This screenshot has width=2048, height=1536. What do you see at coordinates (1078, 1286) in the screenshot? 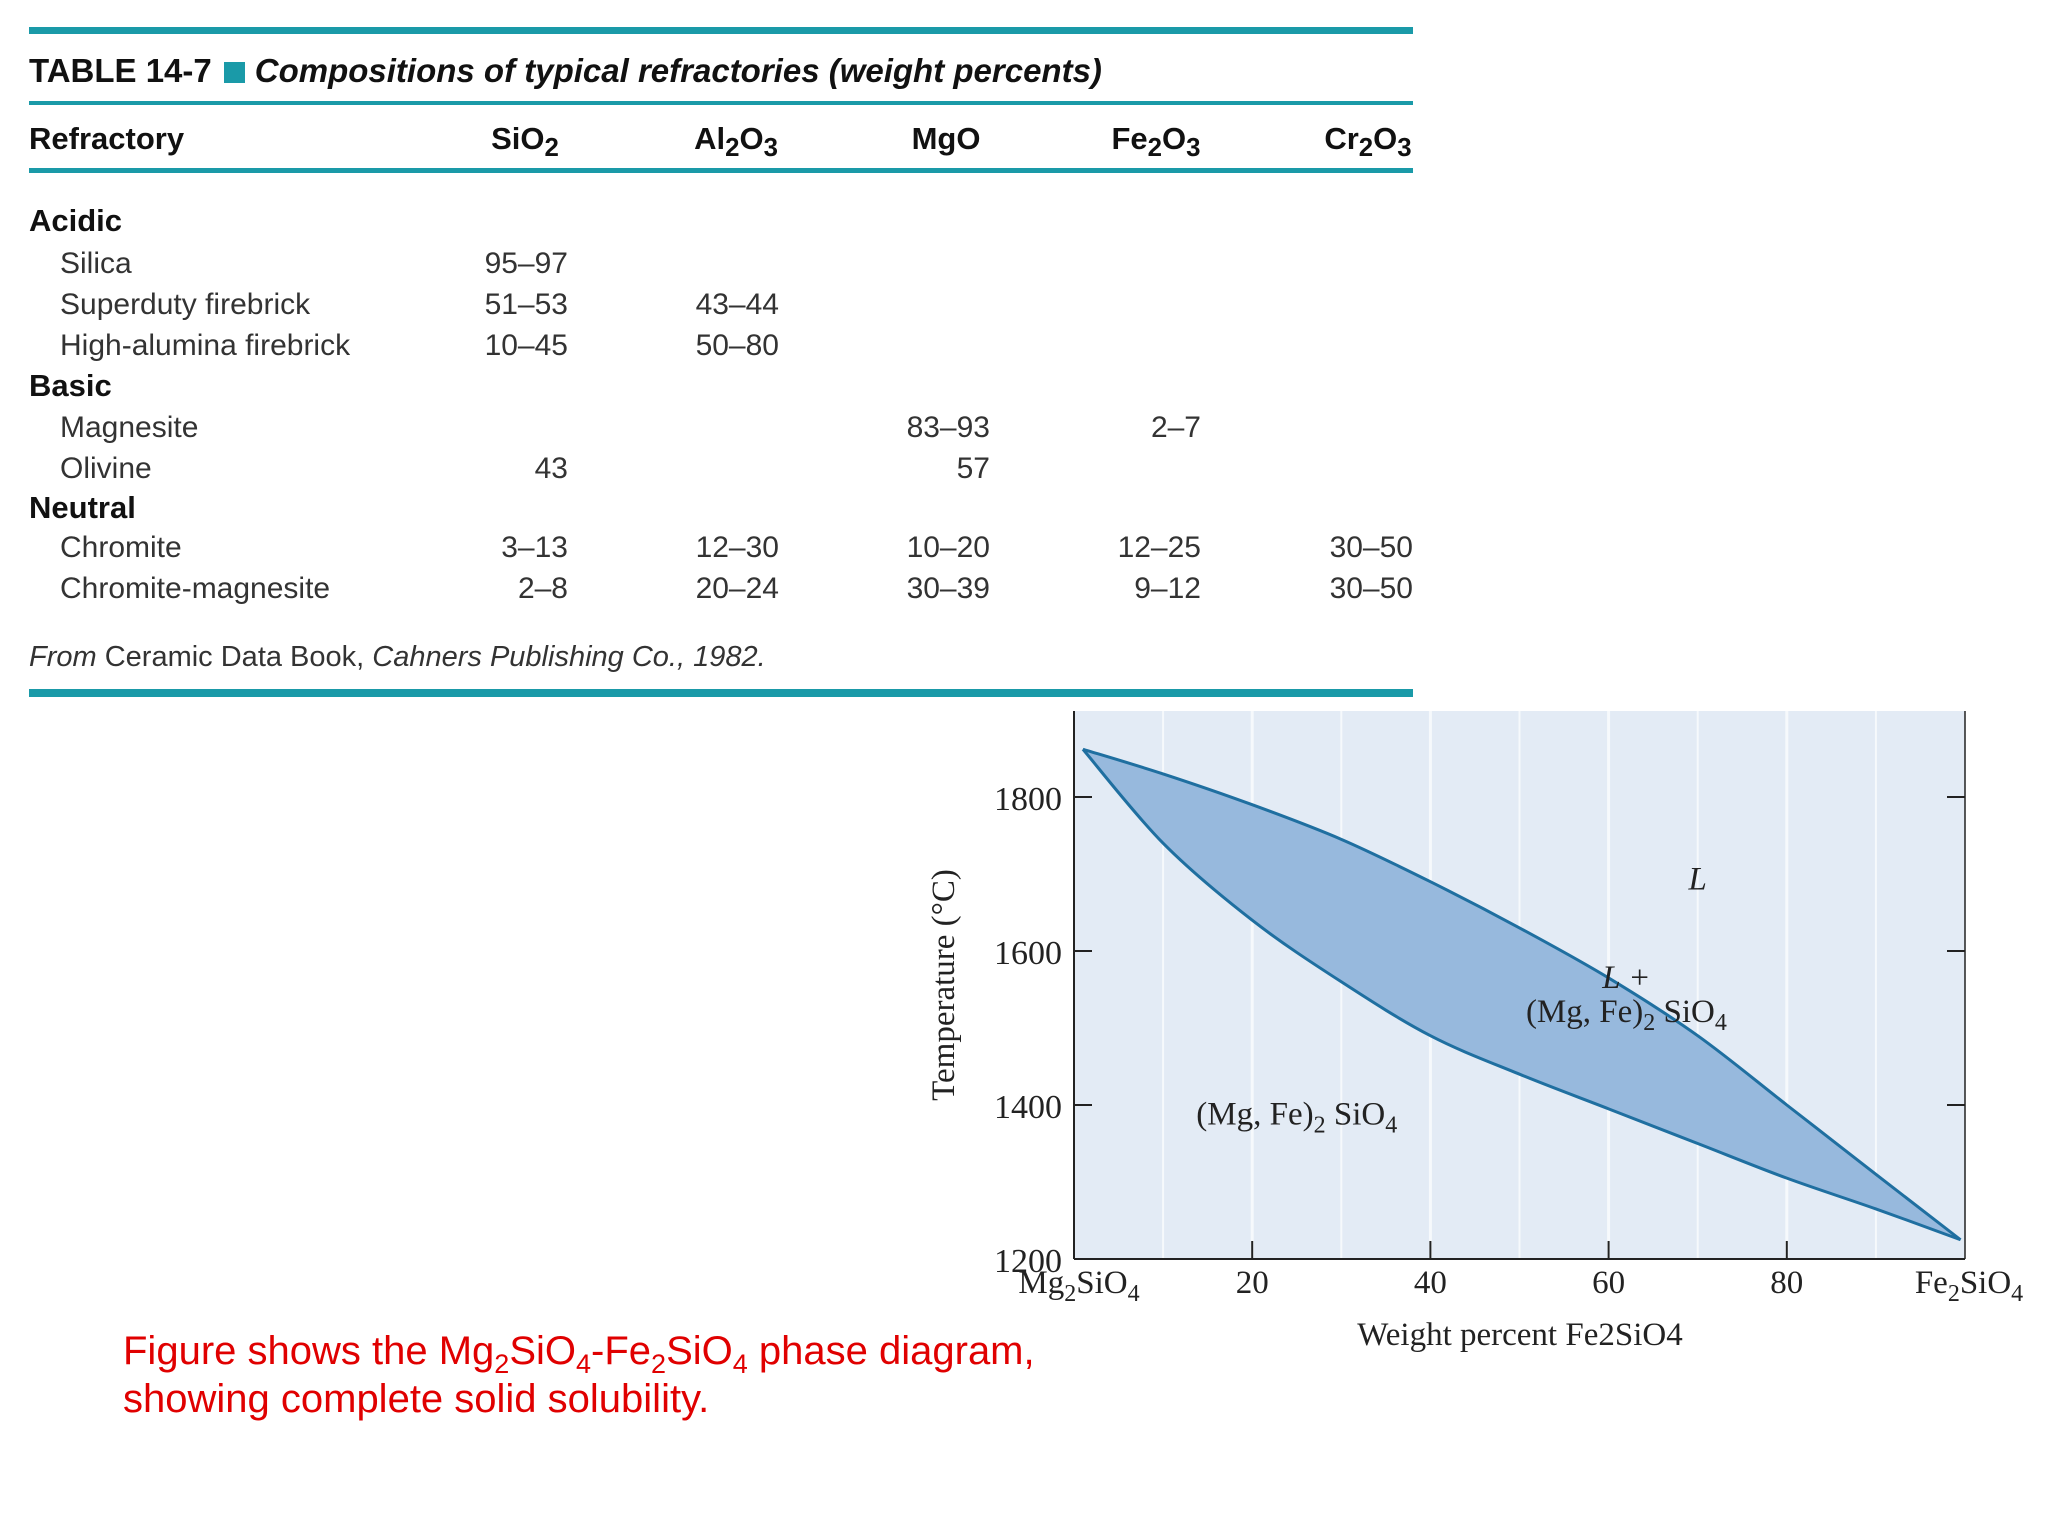
I see `x-tick-label: Mg2SiO4` at bounding box center [1078, 1286].